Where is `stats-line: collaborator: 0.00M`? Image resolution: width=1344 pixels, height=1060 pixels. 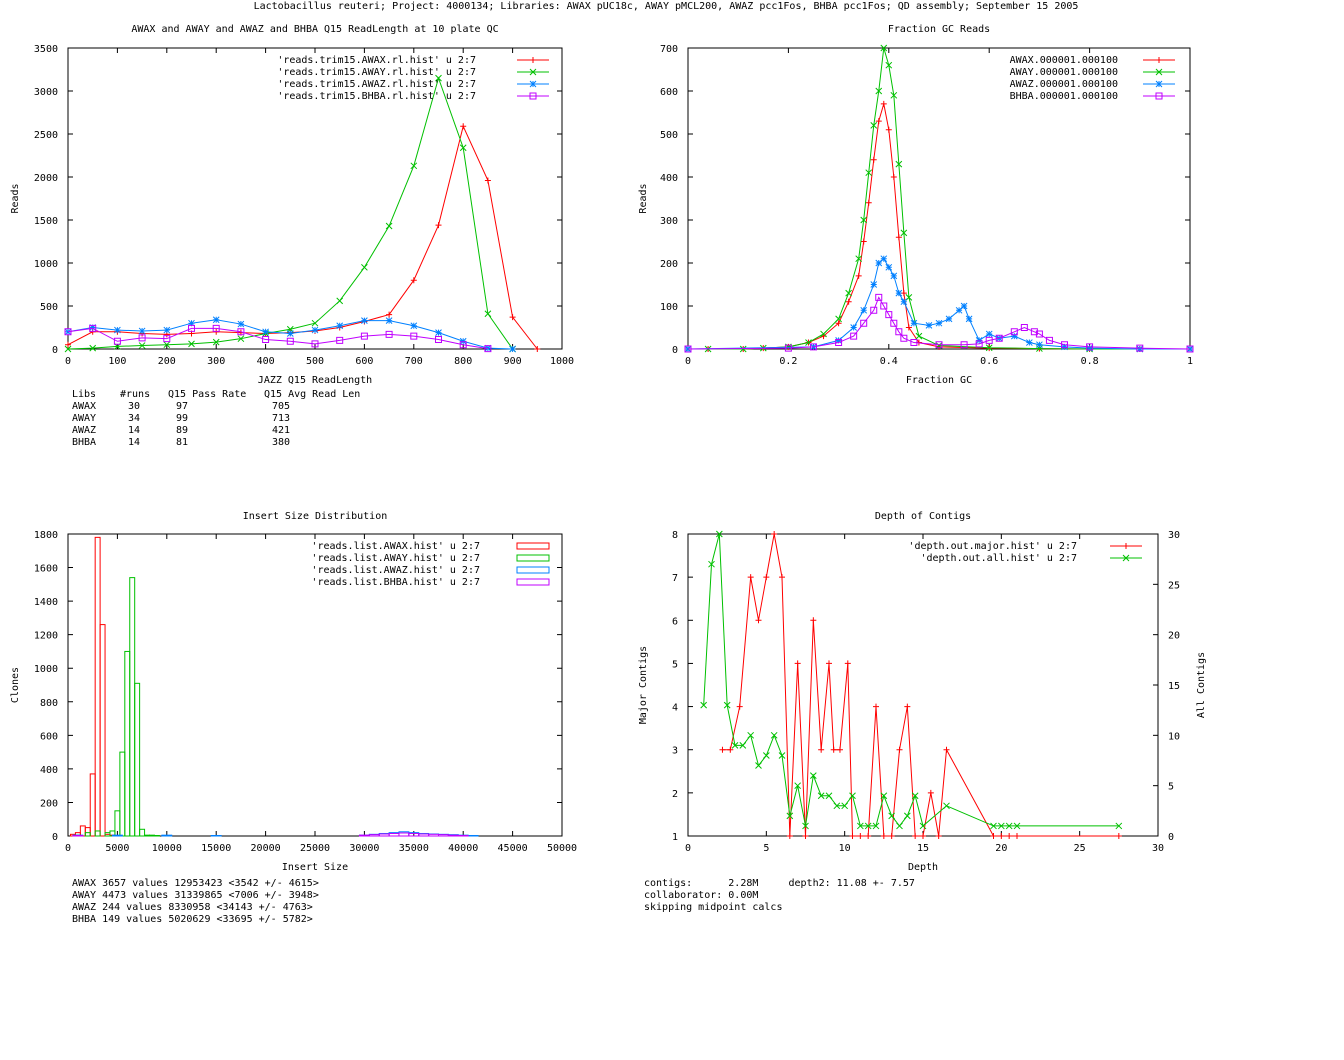 stats-line: collaborator: 0.00M is located at coordinates (701, 895).